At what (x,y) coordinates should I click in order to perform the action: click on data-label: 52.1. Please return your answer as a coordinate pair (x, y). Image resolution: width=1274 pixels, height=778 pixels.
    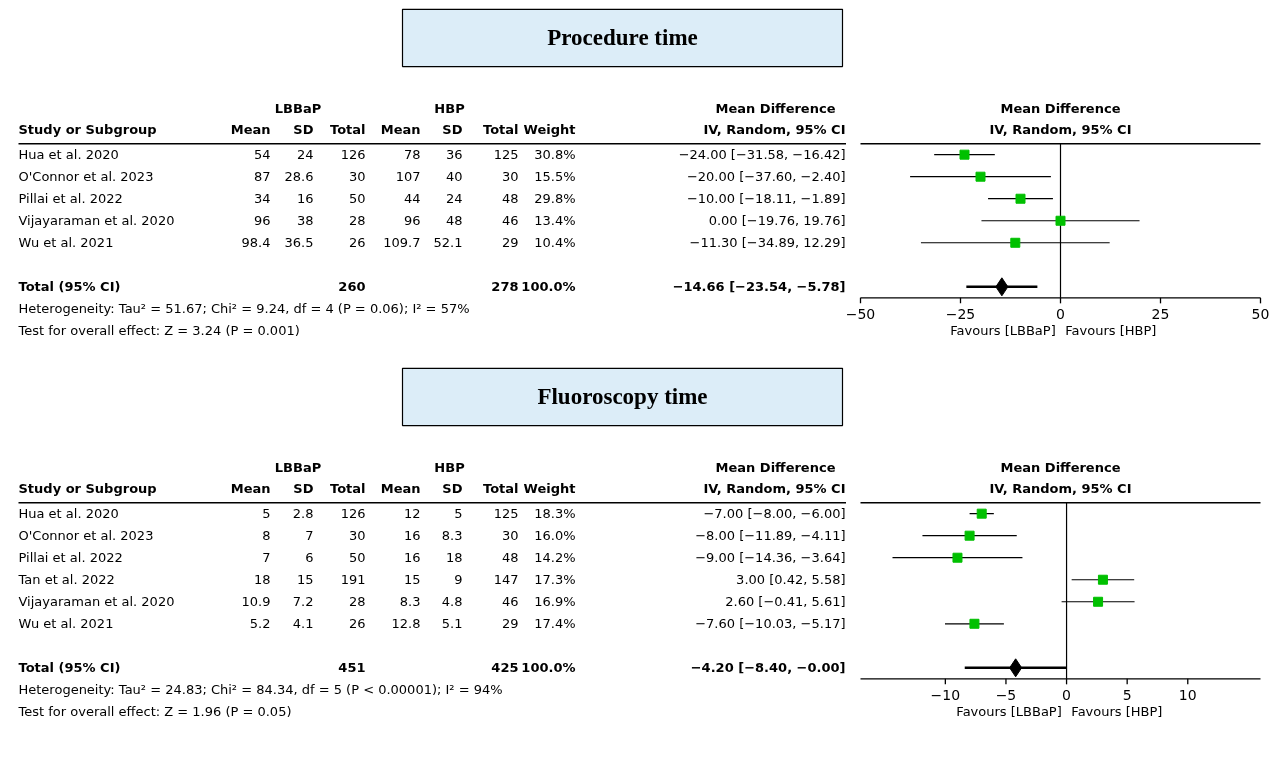
    Looking at the image, I should click on (448, 243).